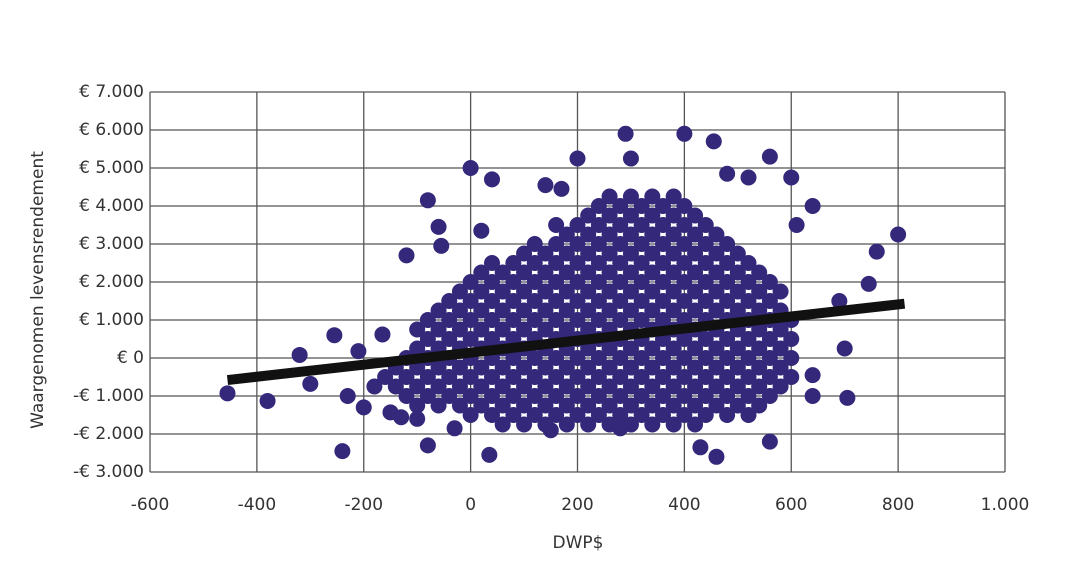 Image resolution: width=1080 pixels, height=579 pixels. I want to click on y-tick-label: € 7.000, so click(111, 92).